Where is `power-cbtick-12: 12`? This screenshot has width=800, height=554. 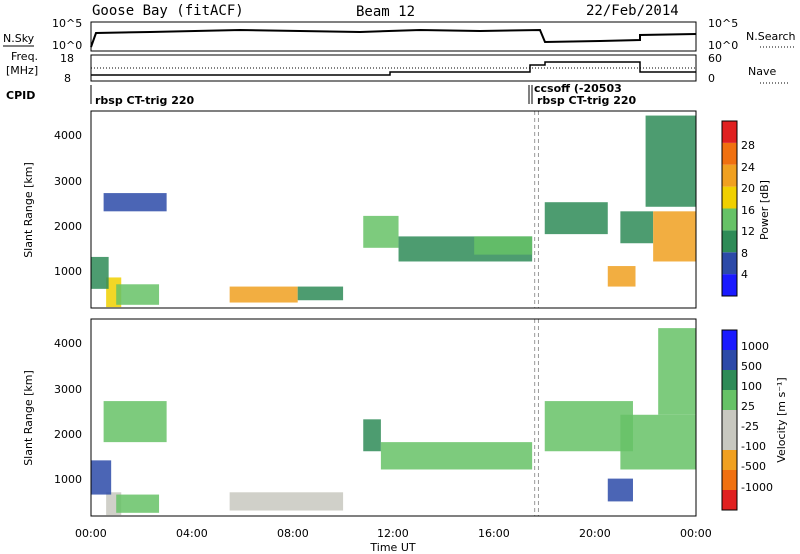
power-cbtick-12: 12 is located at coordinates (748, 231).